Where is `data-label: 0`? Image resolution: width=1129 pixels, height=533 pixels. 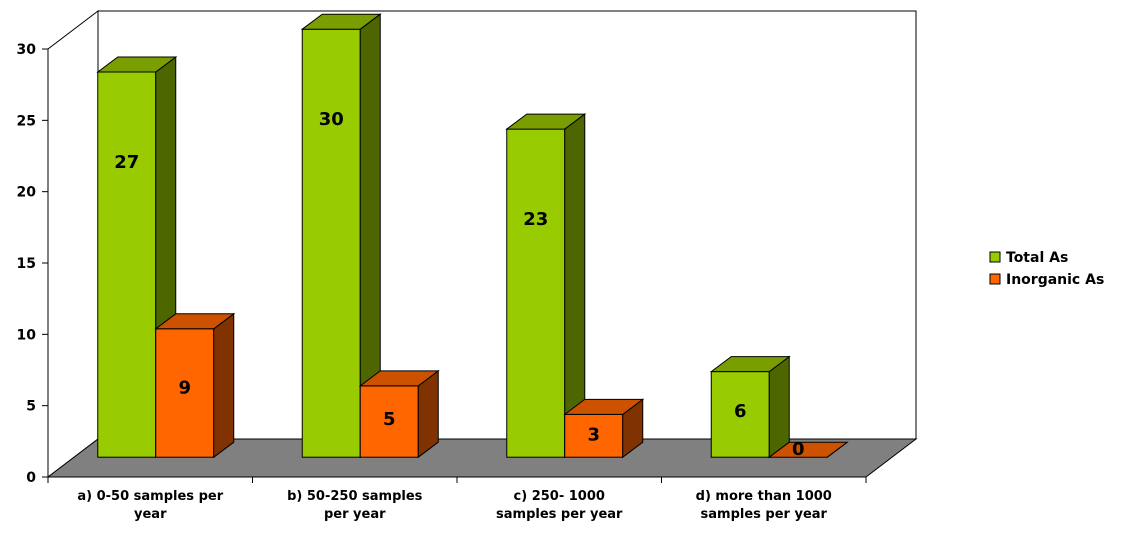 data-label: 0 is located at coordinates (798, 449).